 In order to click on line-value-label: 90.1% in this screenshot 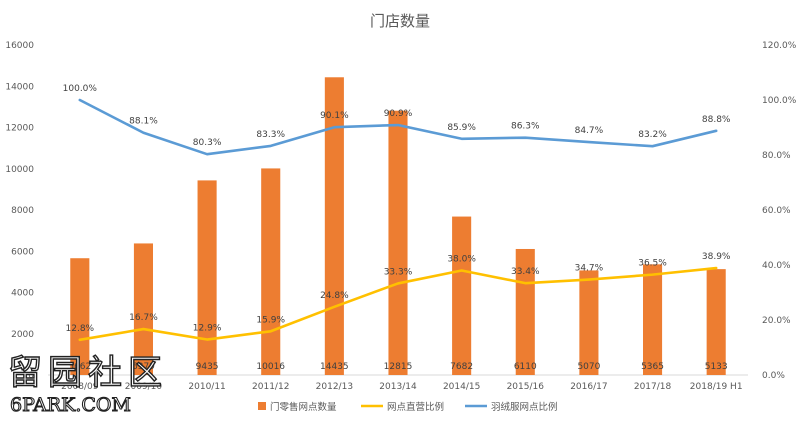, I will do `click(334, 116)`.